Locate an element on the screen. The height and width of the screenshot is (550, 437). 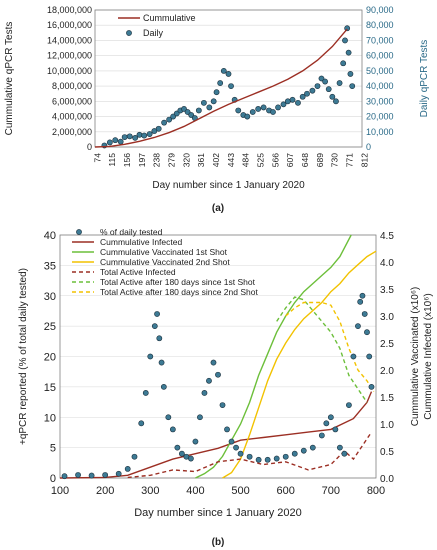
x-tick-label-a: 484 is located at coordinates (246, 160).